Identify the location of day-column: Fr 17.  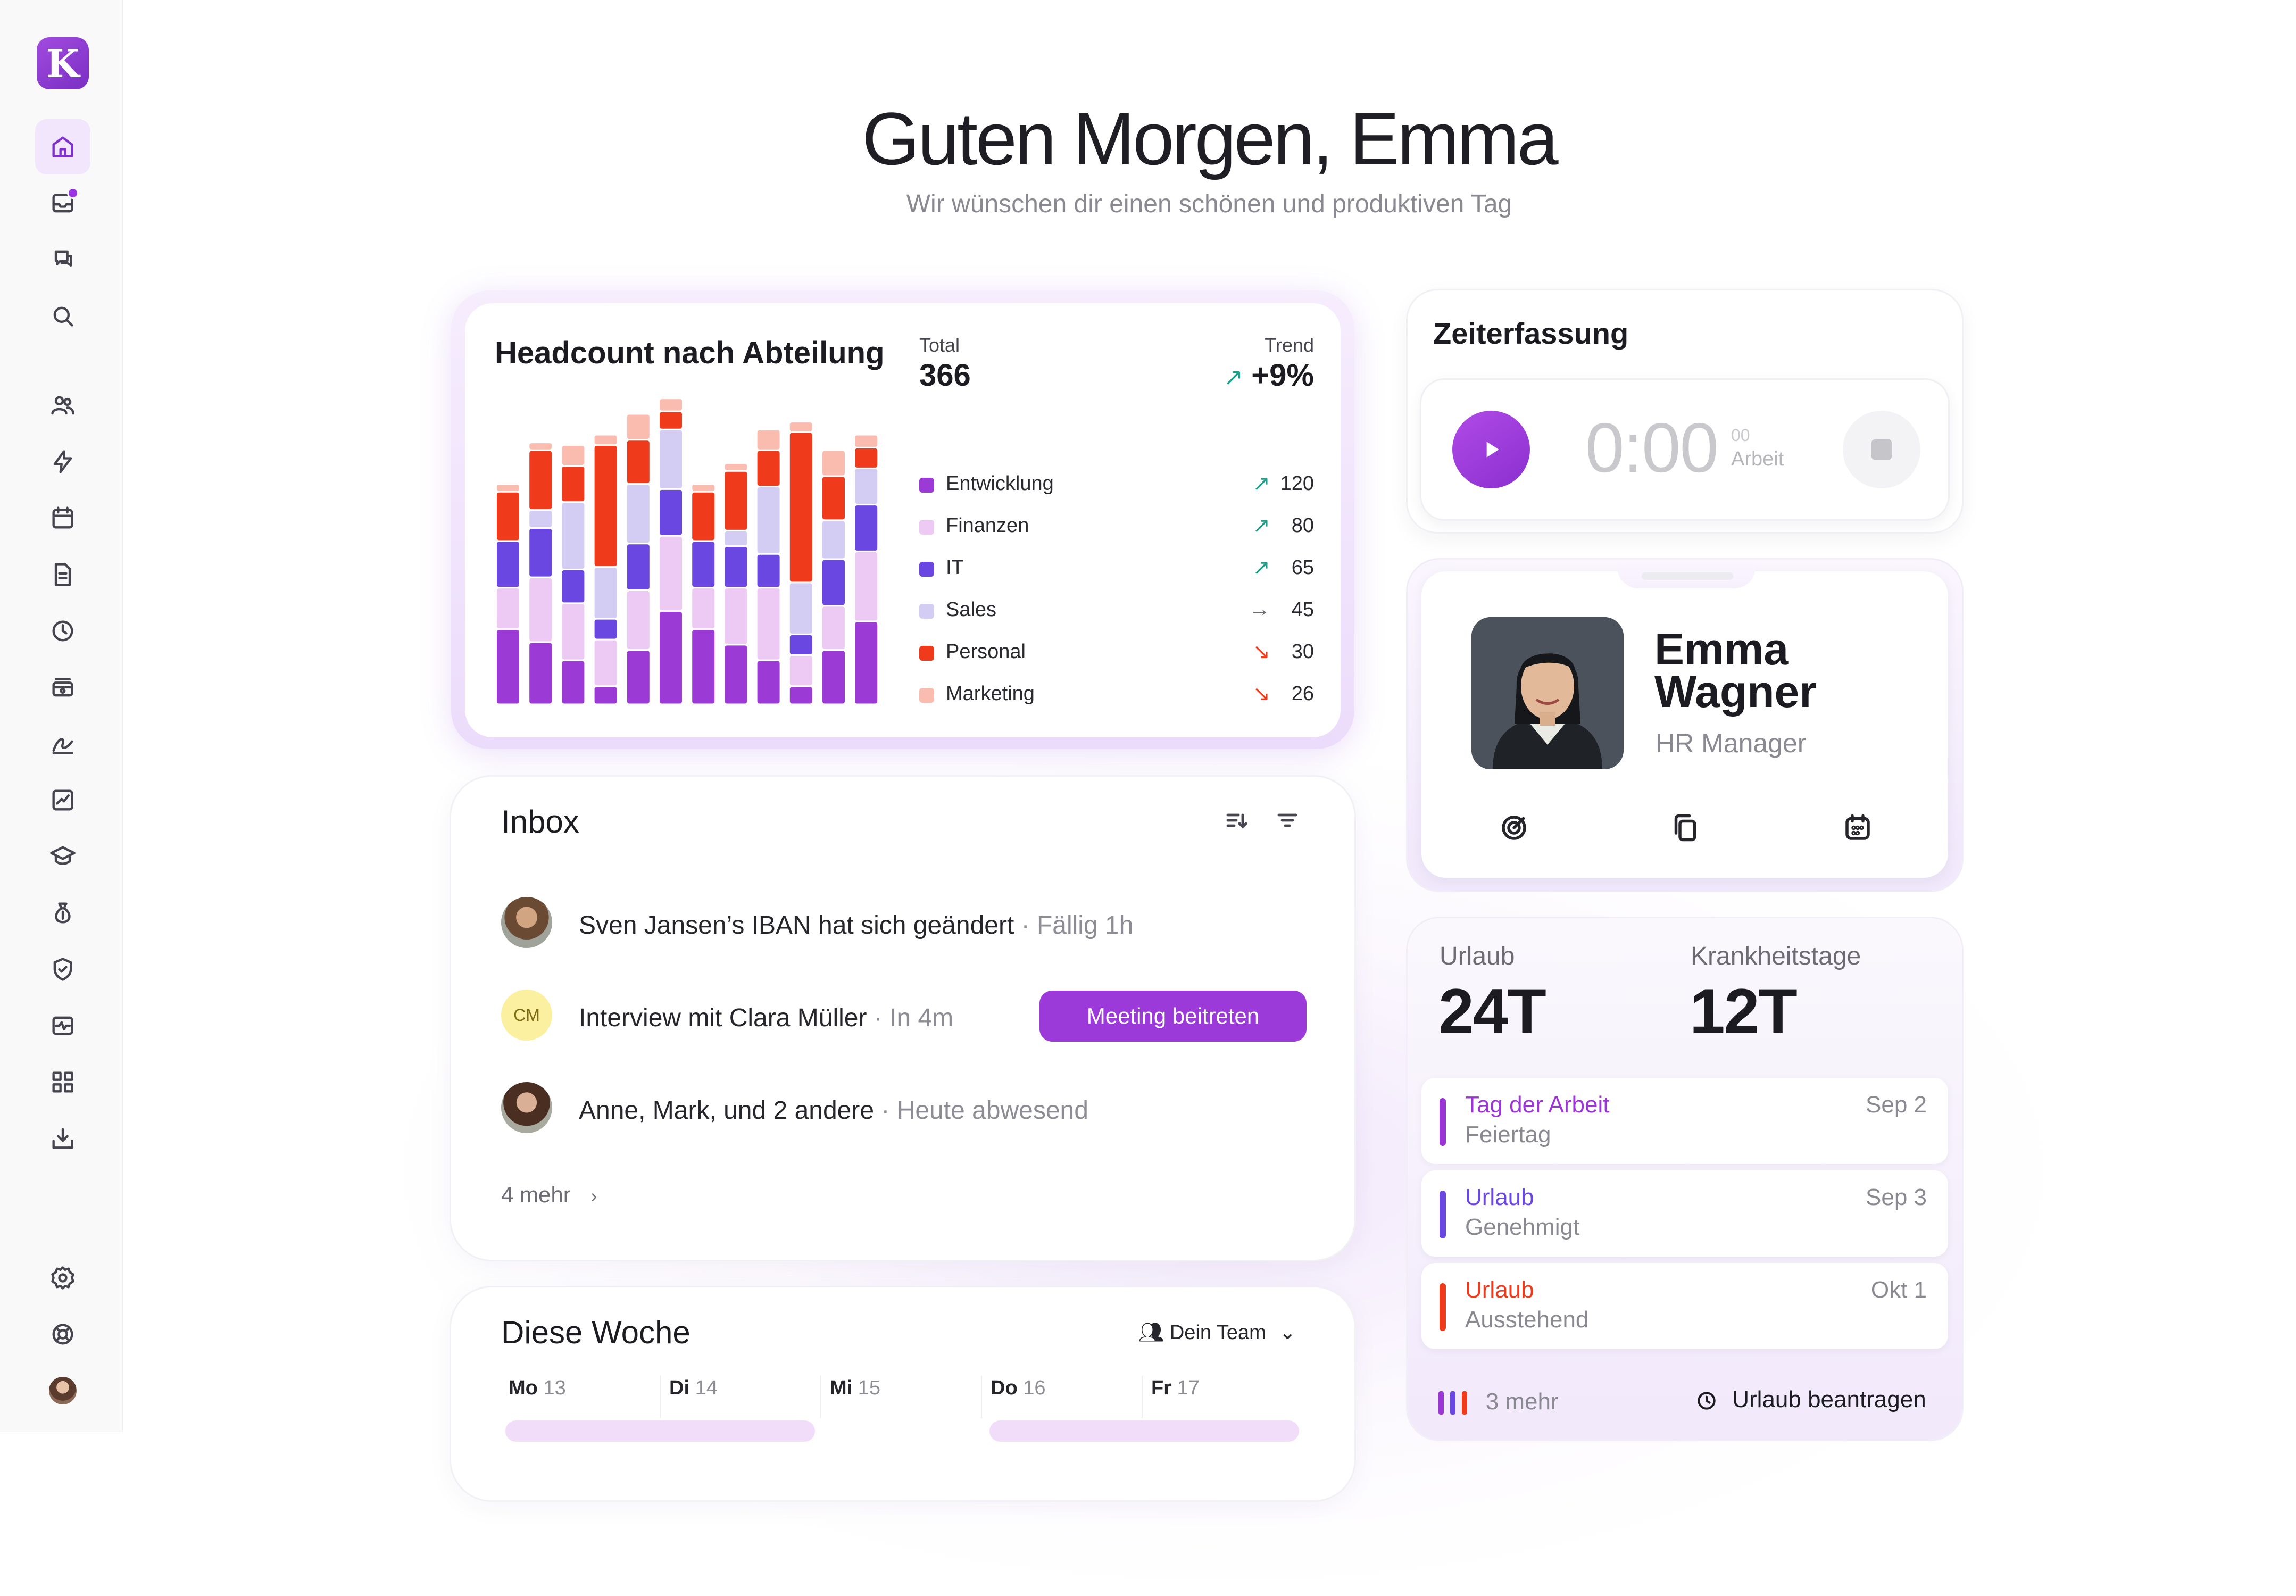
(1175, 1389).